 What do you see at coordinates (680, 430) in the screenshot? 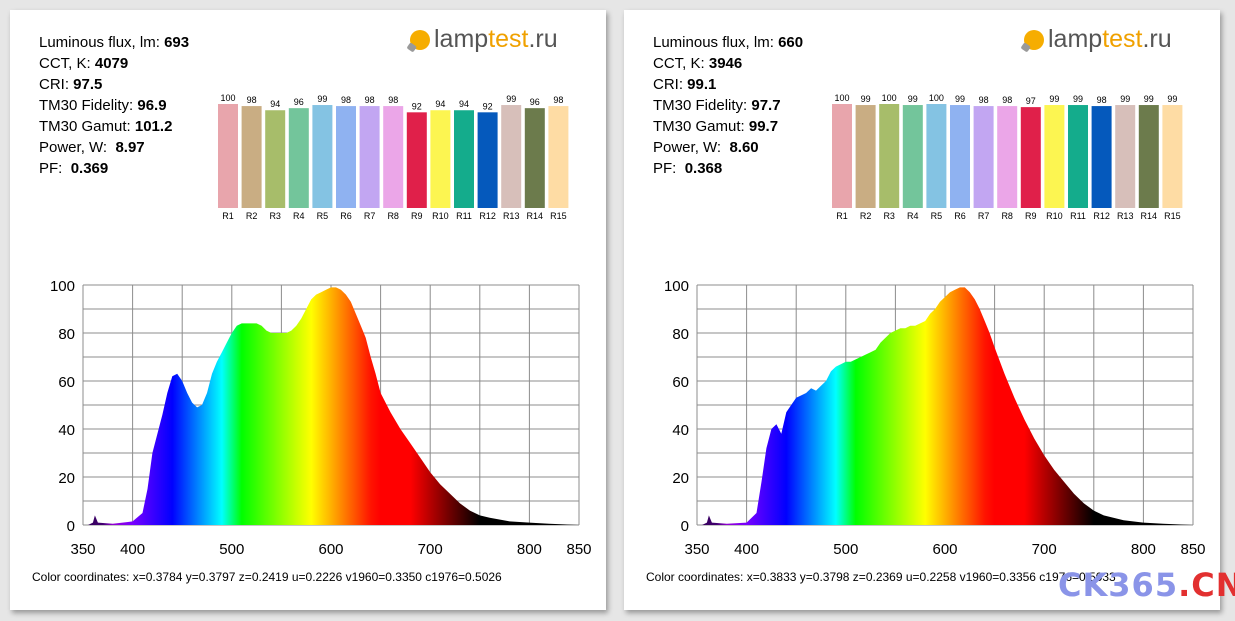
I see `y-tick-label: 40` at bounding box center [680, 430].